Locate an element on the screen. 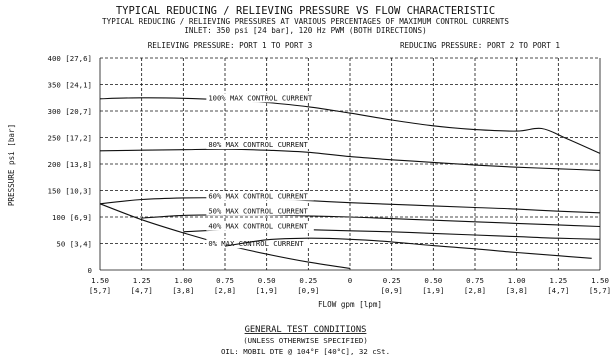 This screenshot has height=361, width=611. x-tick-sublabel-7: [0,9] is located at coordinates (392, 290).